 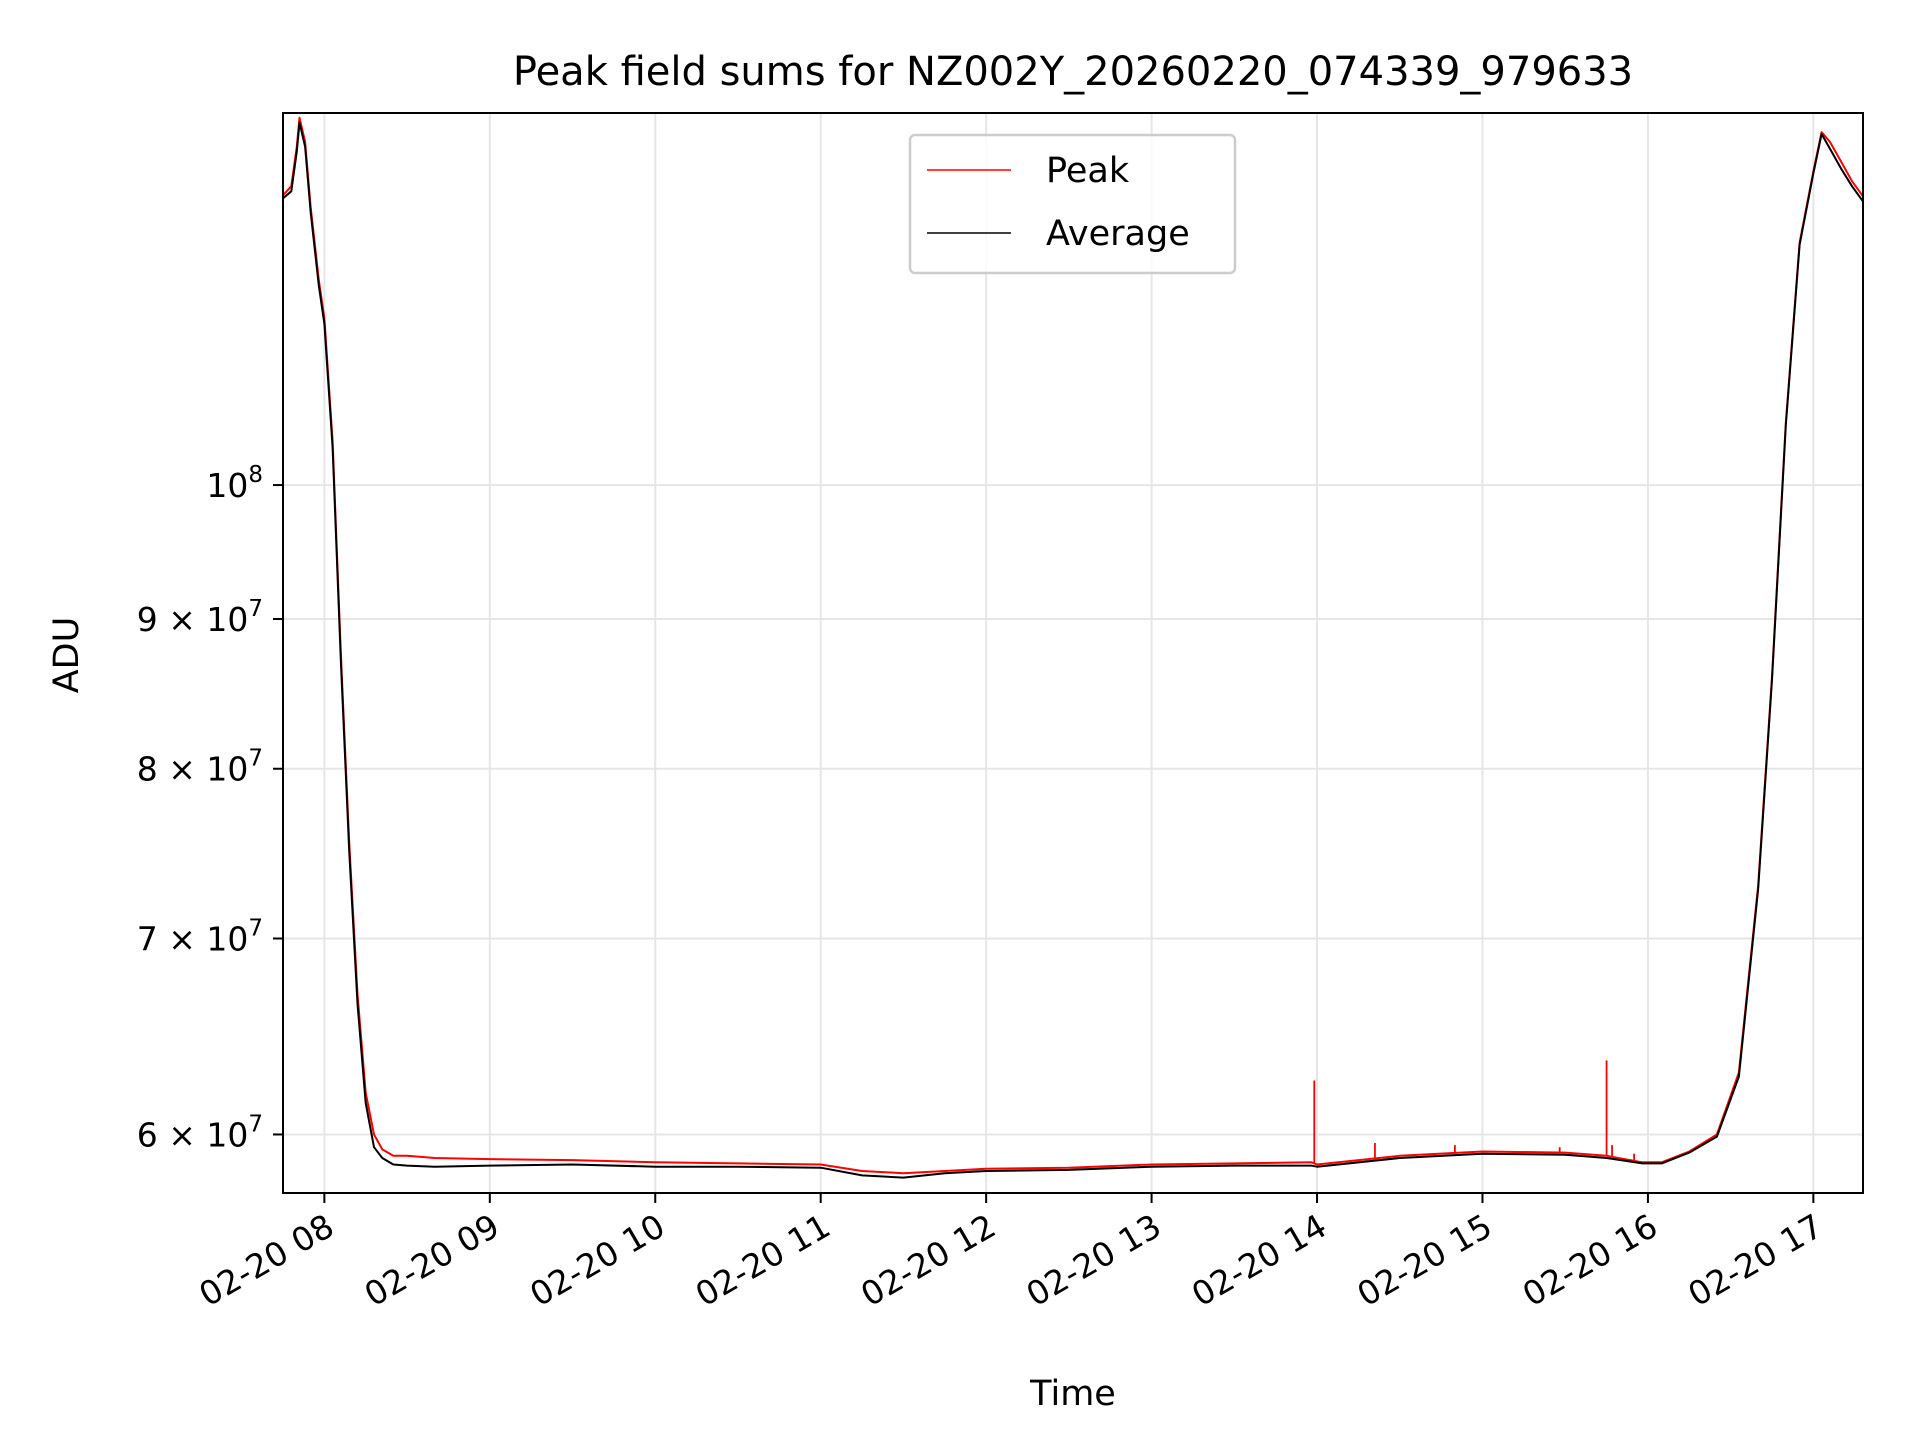 I want to click on y-tick-label: 6 × 107, so click(x=200, y=1132).